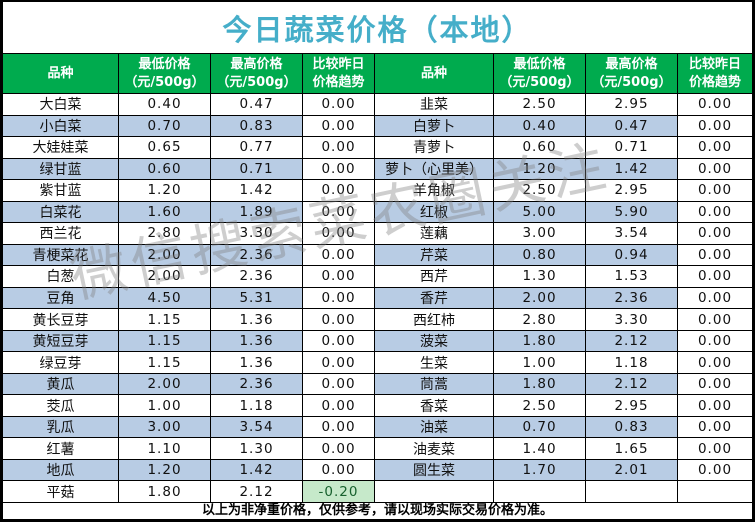 Image resolution: width=755 pixels, height=522 pixels. I want to click on min-price-cell: 1.60, so click(165, 212).